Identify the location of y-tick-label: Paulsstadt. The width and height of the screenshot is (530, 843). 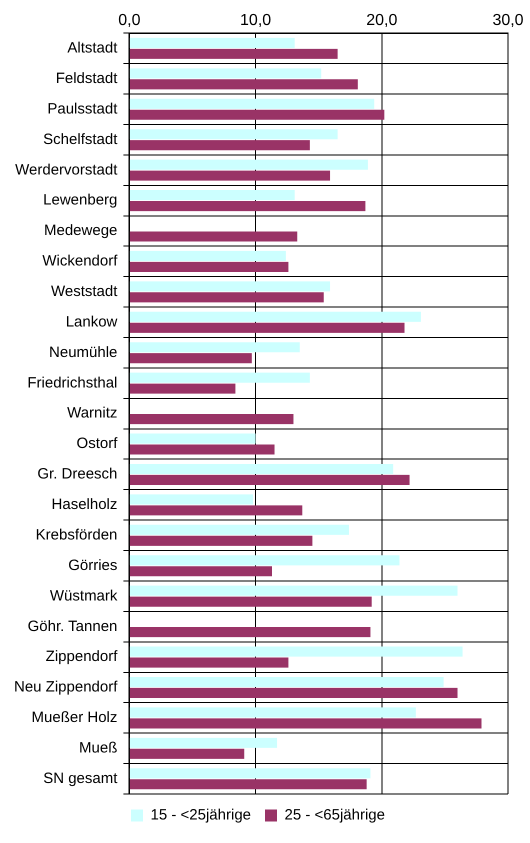
(82, 109).